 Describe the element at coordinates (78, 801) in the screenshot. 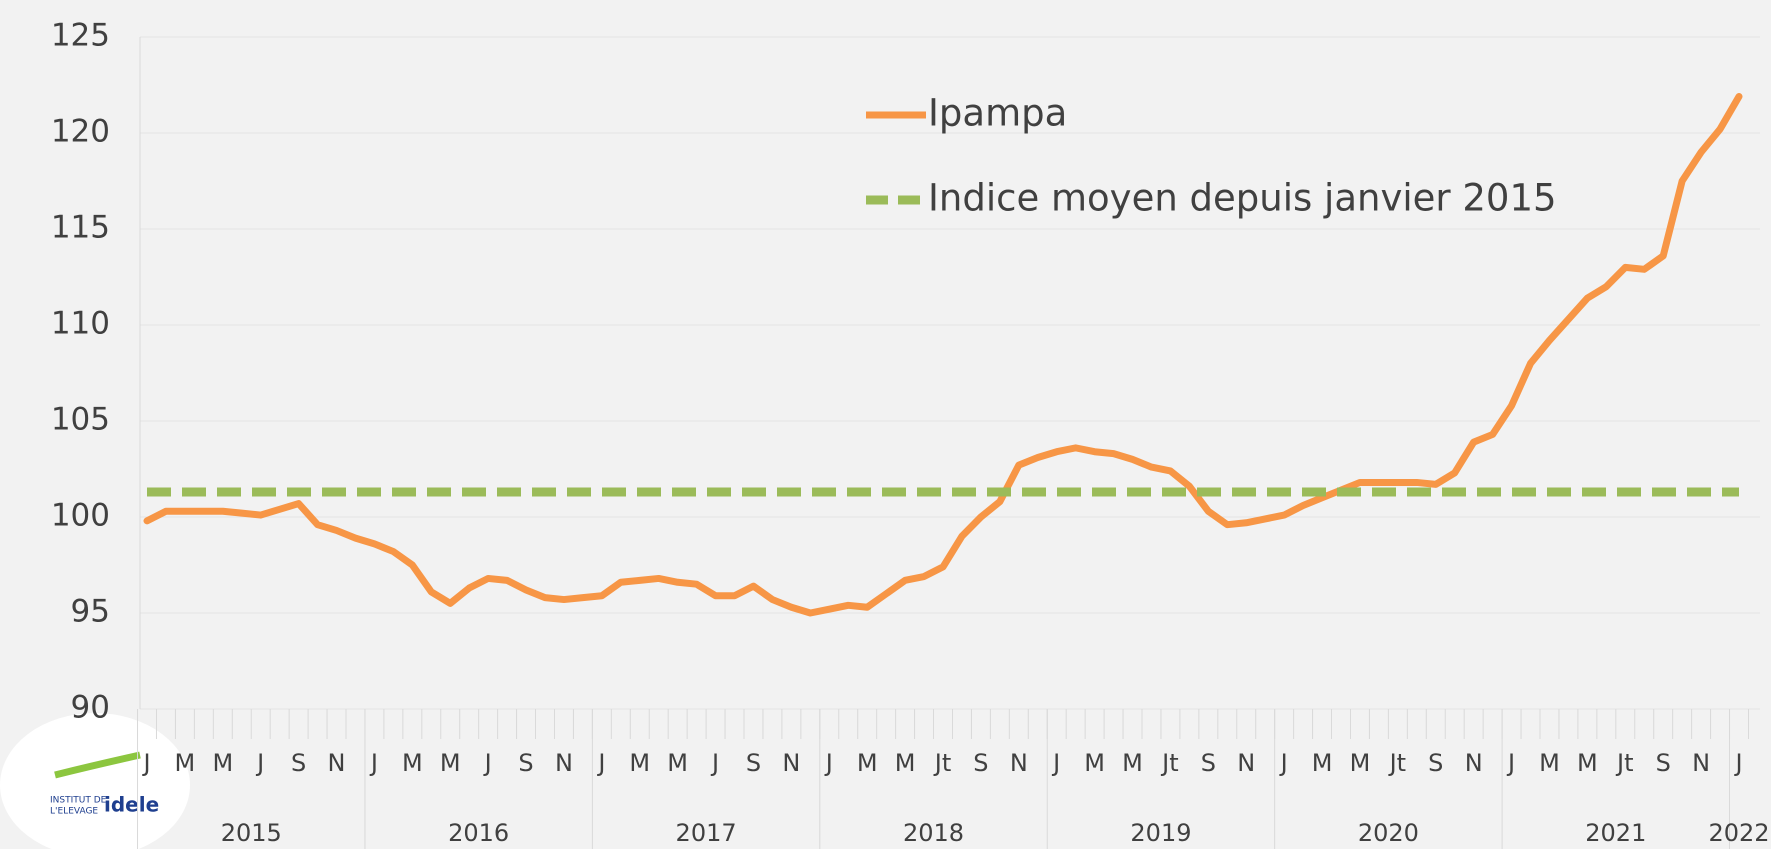

I see `logo-text: INSTITUT DE` at that location.